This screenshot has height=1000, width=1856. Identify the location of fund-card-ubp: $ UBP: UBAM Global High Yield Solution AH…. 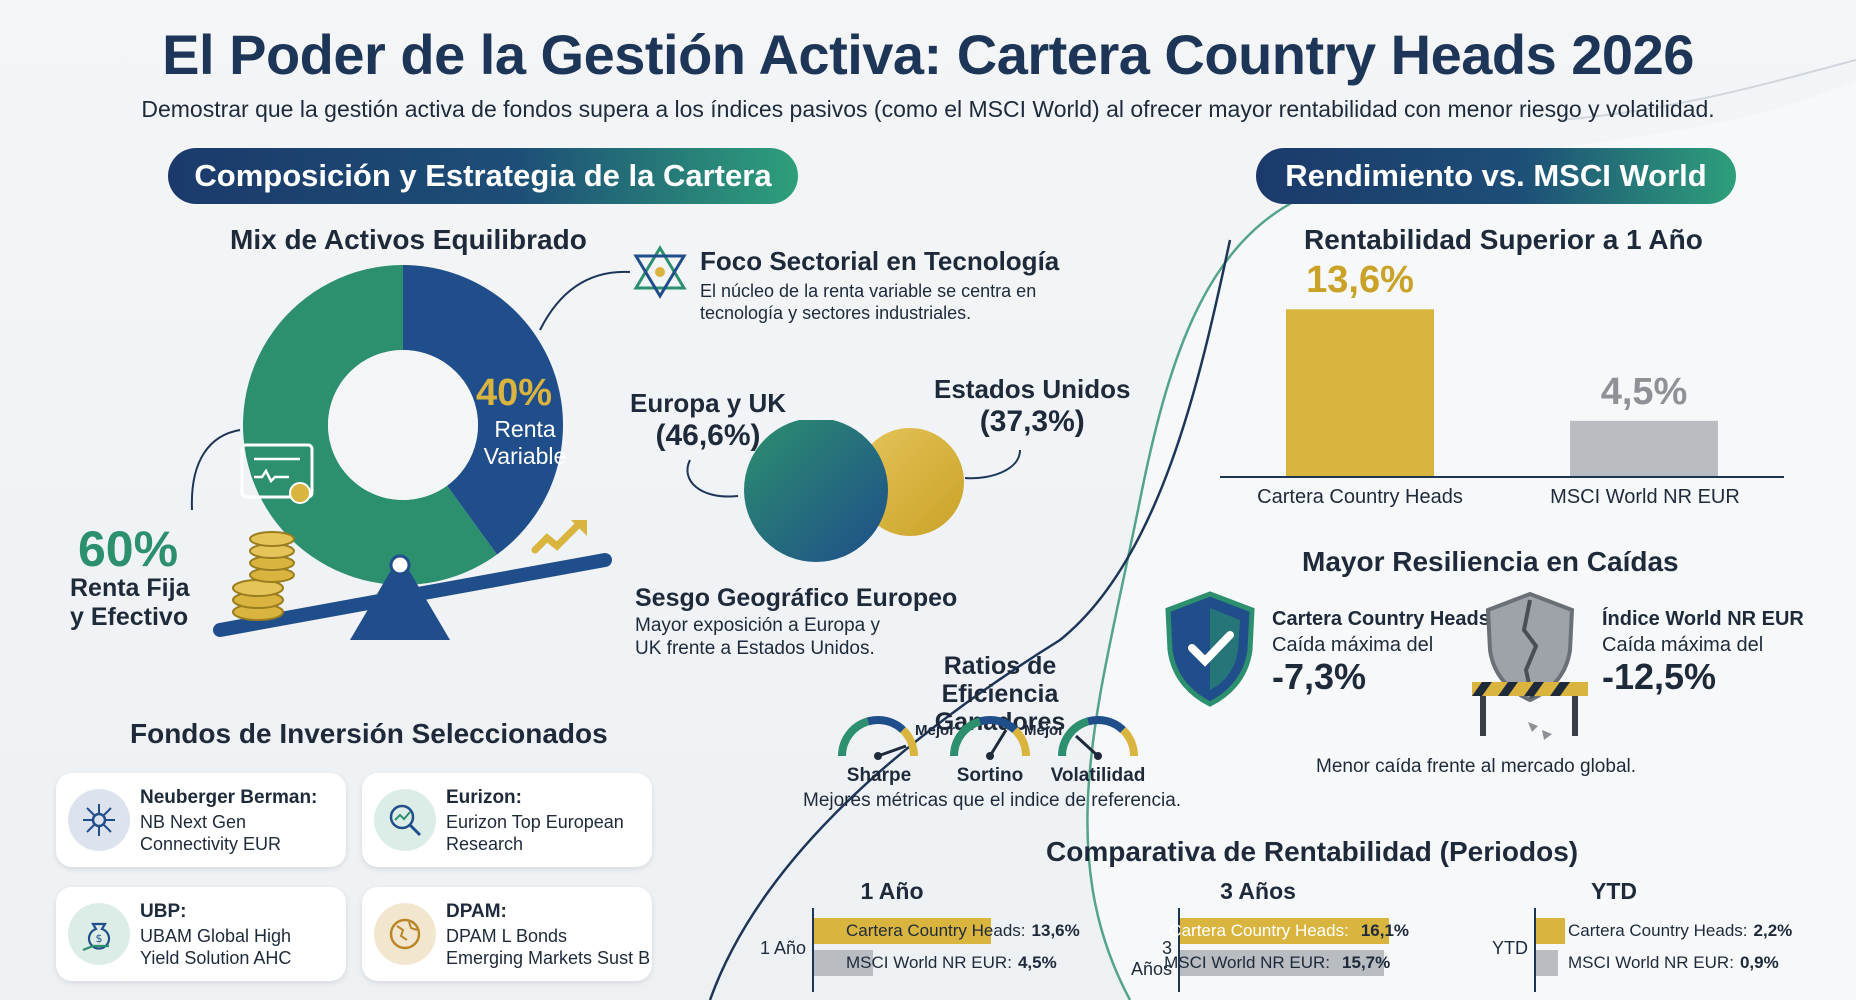
(201, 934).